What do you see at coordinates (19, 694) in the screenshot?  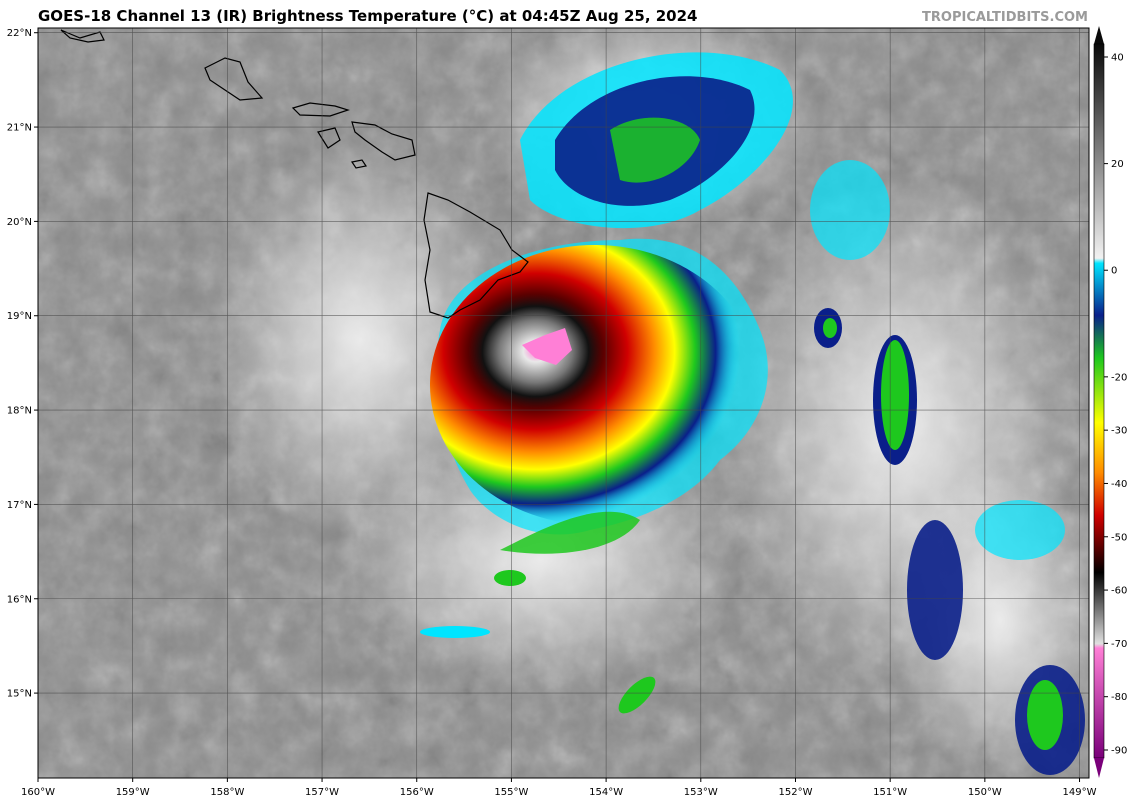 I see `latitude-label: 15°N` at bounding box center [19, 694].